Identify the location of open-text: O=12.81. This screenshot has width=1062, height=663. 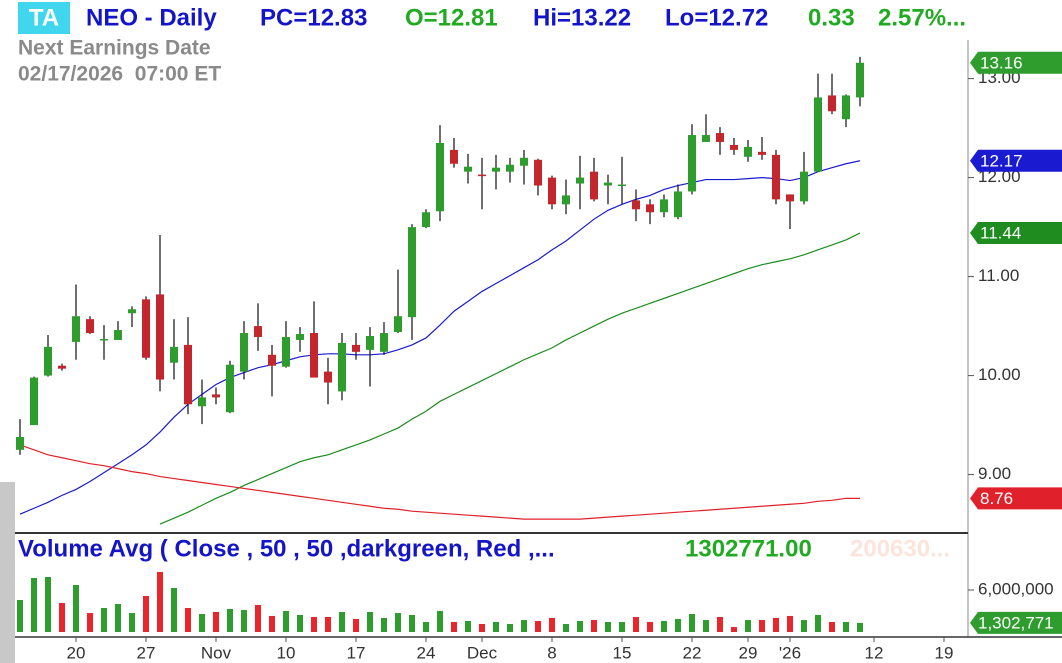
(451, 17).